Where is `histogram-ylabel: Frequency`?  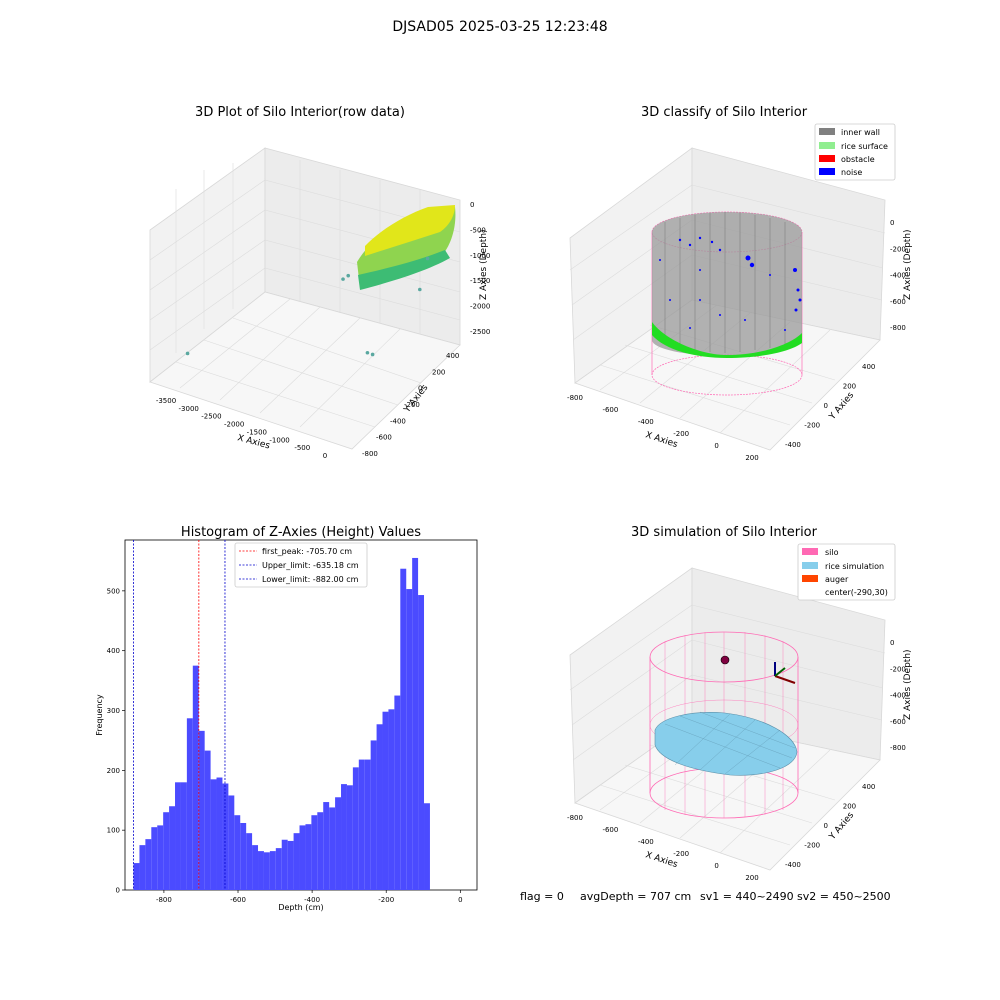 histogram-ylabel: Frequency is located at coordinates (99, 715).